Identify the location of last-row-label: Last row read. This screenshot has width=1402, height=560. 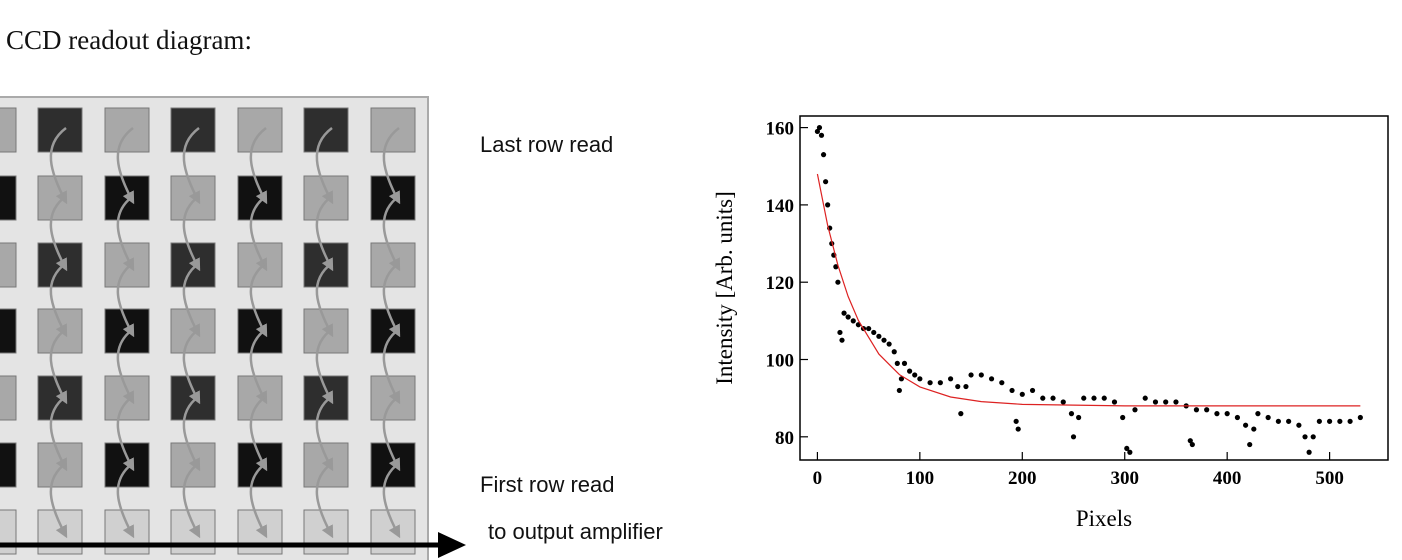
(546, 144).